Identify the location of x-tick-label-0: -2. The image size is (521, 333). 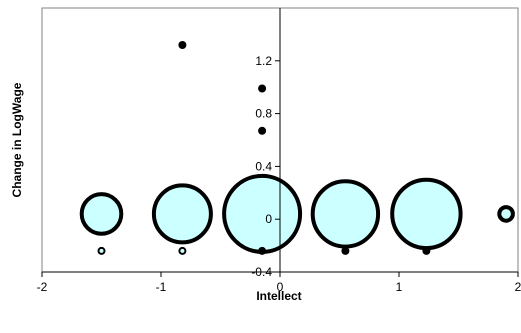
(42, 287).